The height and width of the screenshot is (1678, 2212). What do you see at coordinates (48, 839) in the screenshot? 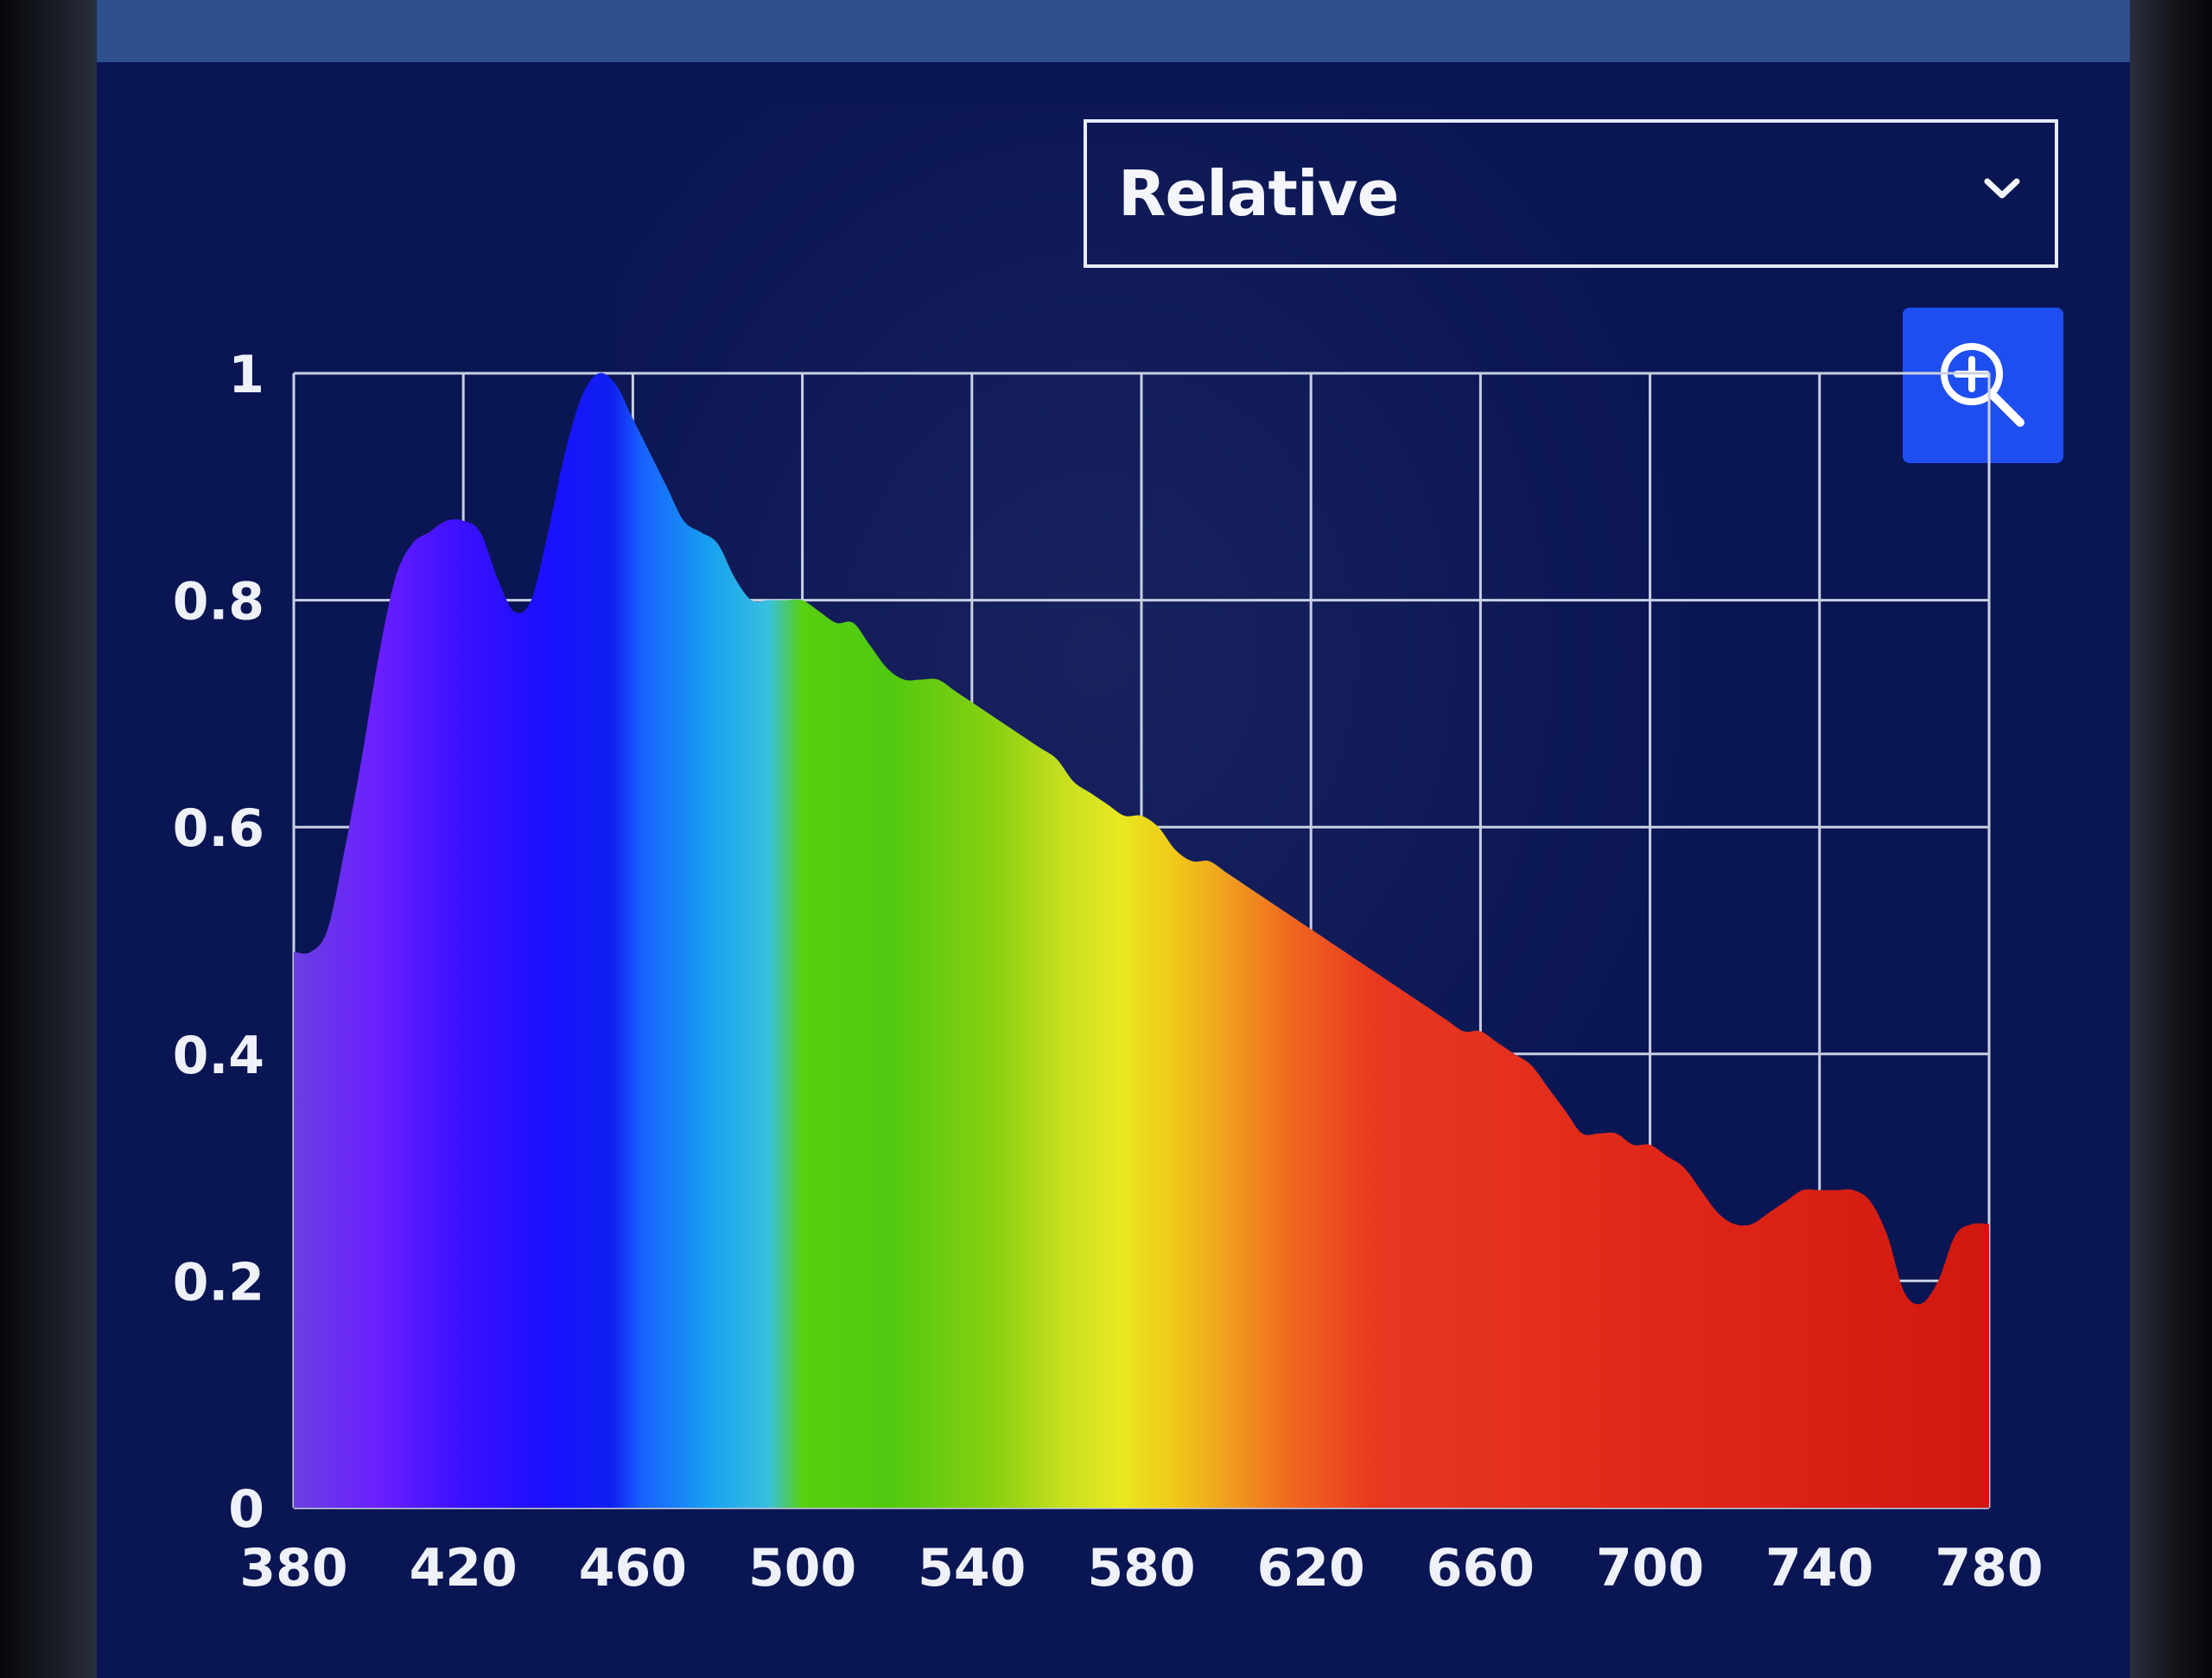
I see `device-bezel-left` at bounding box center [48, 839].